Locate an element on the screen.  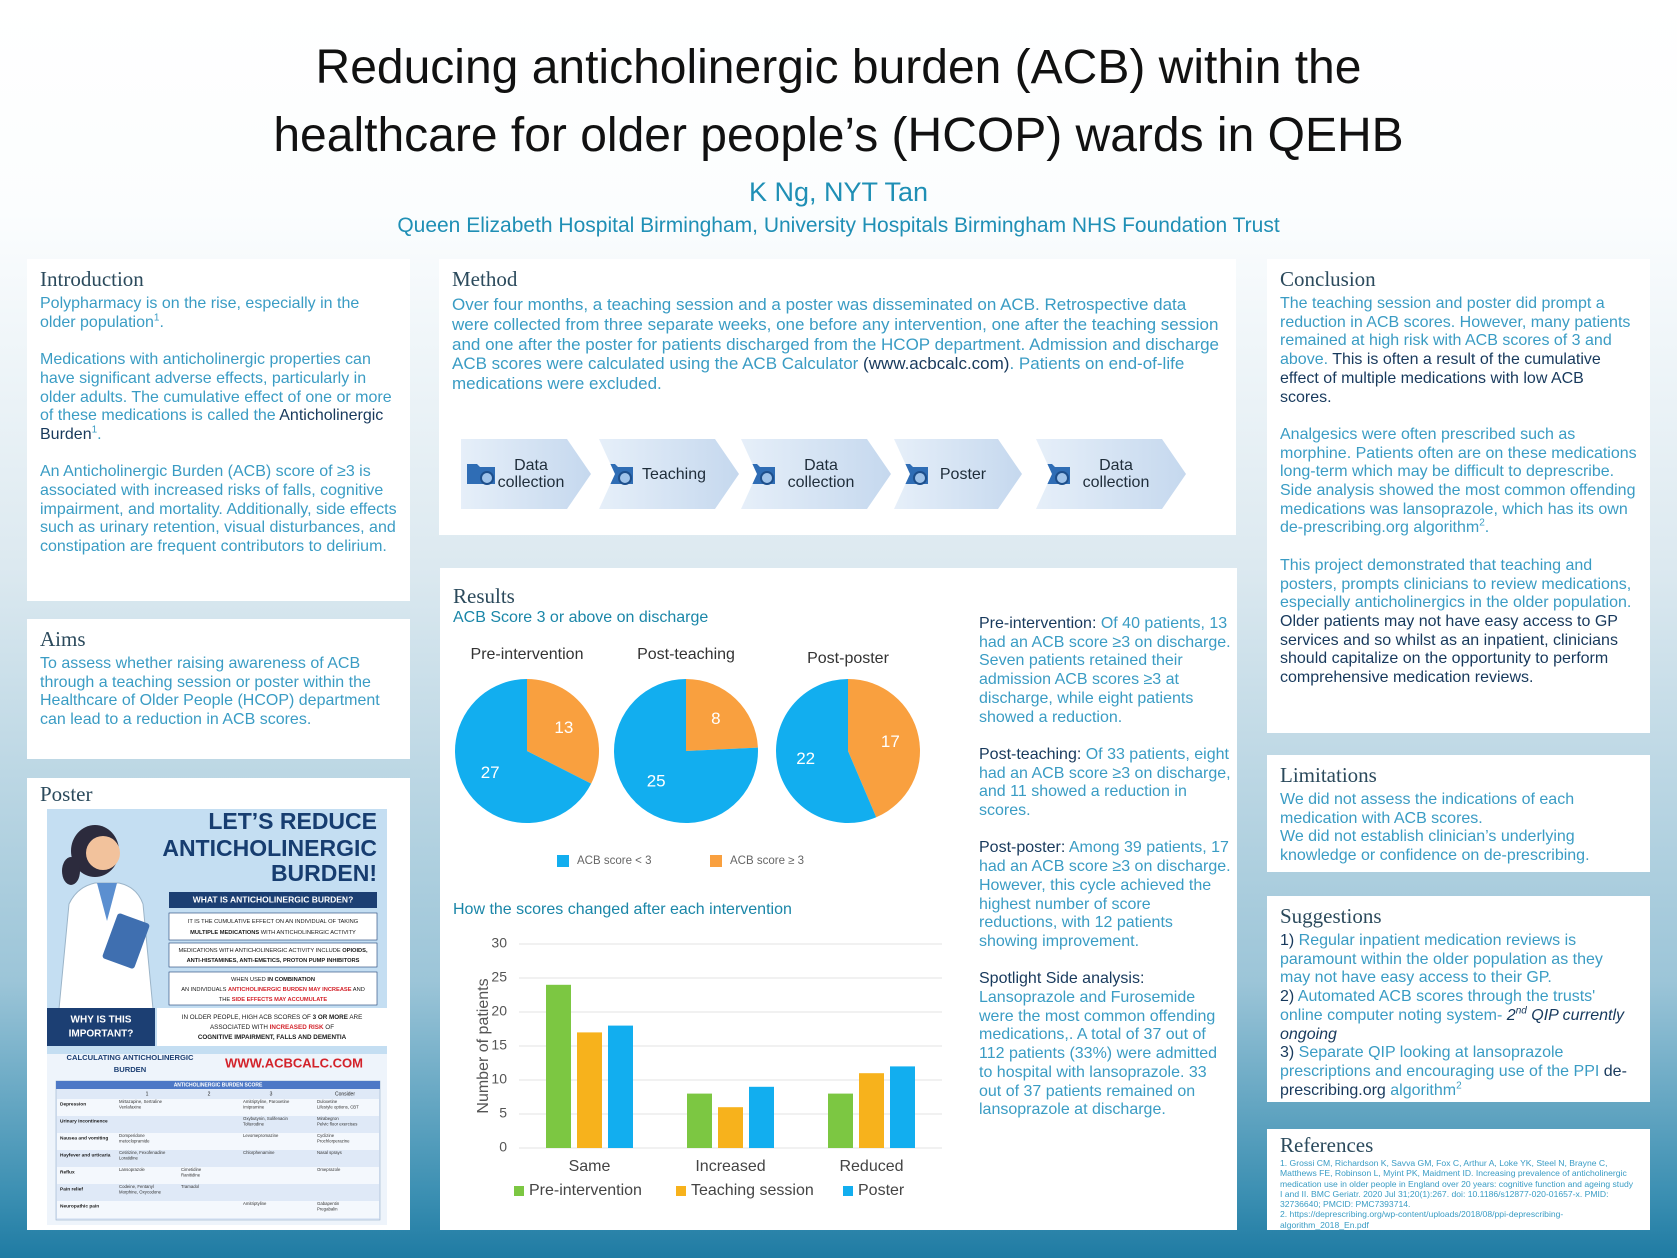
data-label: 22 is located at coordinates (805, 758).